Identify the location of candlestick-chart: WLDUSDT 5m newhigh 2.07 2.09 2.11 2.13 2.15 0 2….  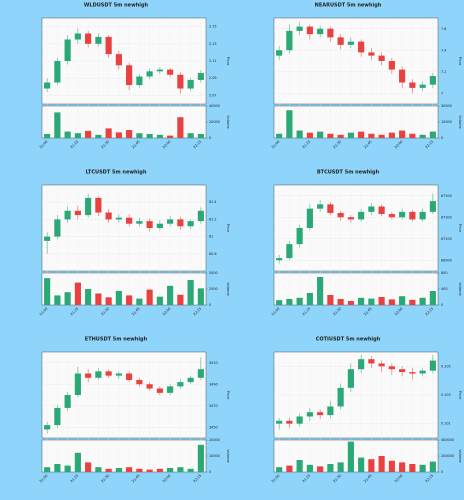
(134, 76).